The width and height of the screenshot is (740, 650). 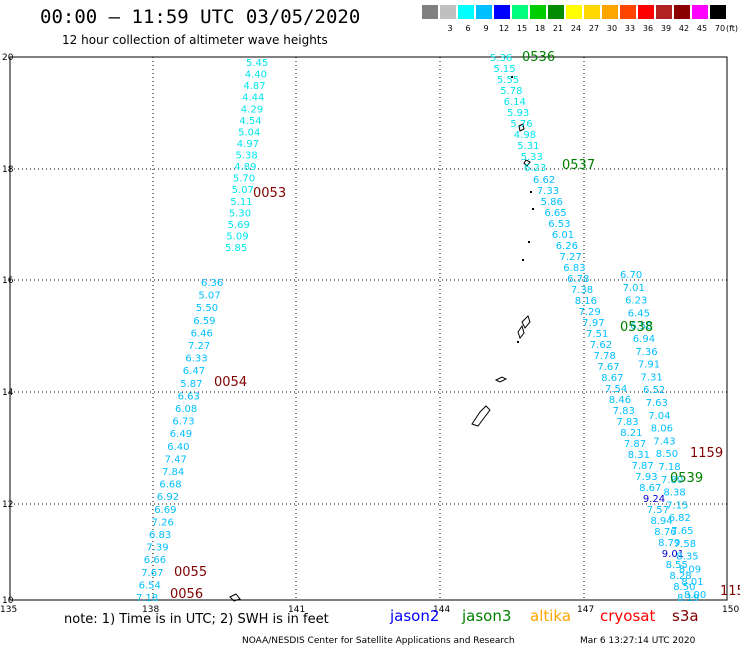 What do you see at coordinates (190, 572) in the screenshot?
I see `time-label: 0055` at bounding box center [190, 572].